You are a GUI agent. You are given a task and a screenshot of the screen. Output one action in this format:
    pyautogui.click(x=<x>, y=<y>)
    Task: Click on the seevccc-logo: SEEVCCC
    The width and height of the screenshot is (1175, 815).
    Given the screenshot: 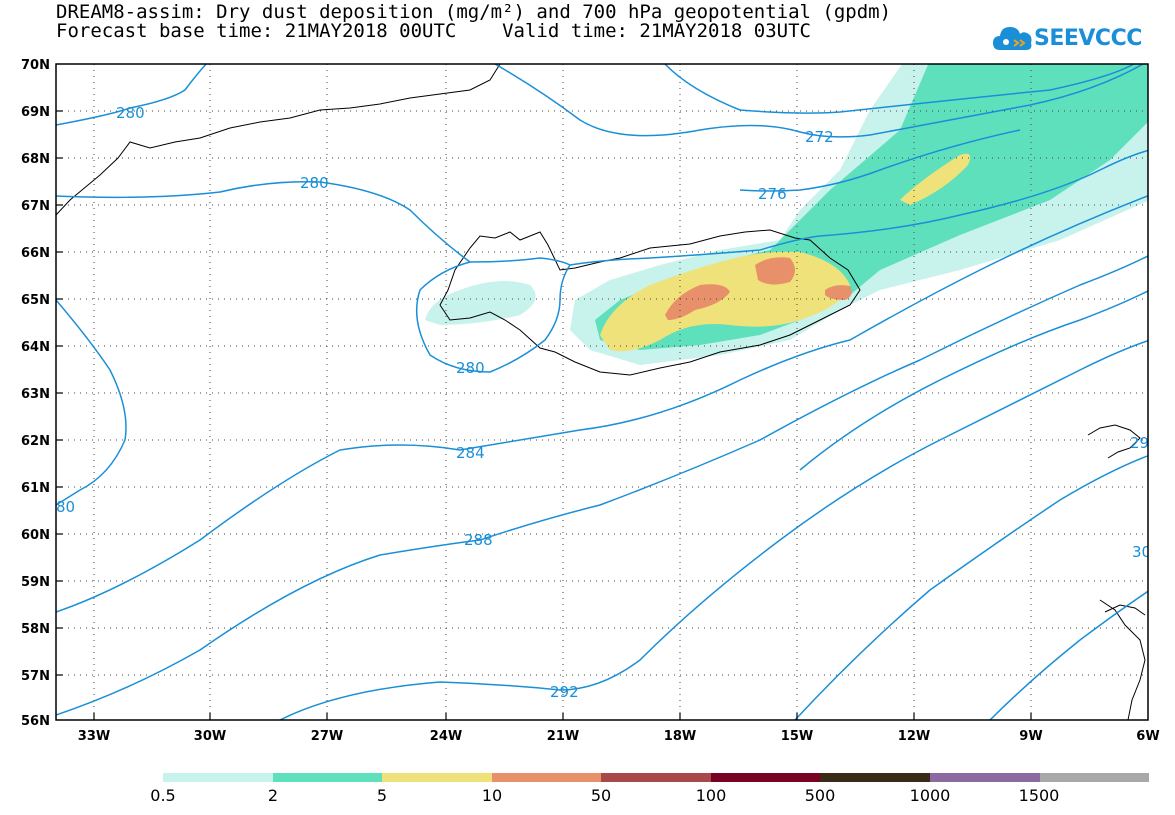 What is the action you would take?
    pyautogui.click(x=1067, y=40)
    